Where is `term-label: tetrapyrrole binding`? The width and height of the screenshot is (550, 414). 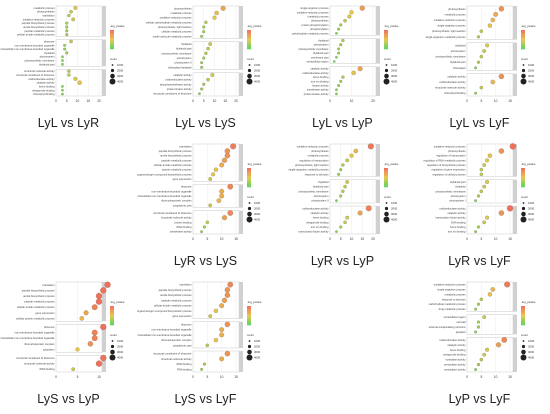 term-label: tetrapyrrole binding is located at coordinates (43, 90).